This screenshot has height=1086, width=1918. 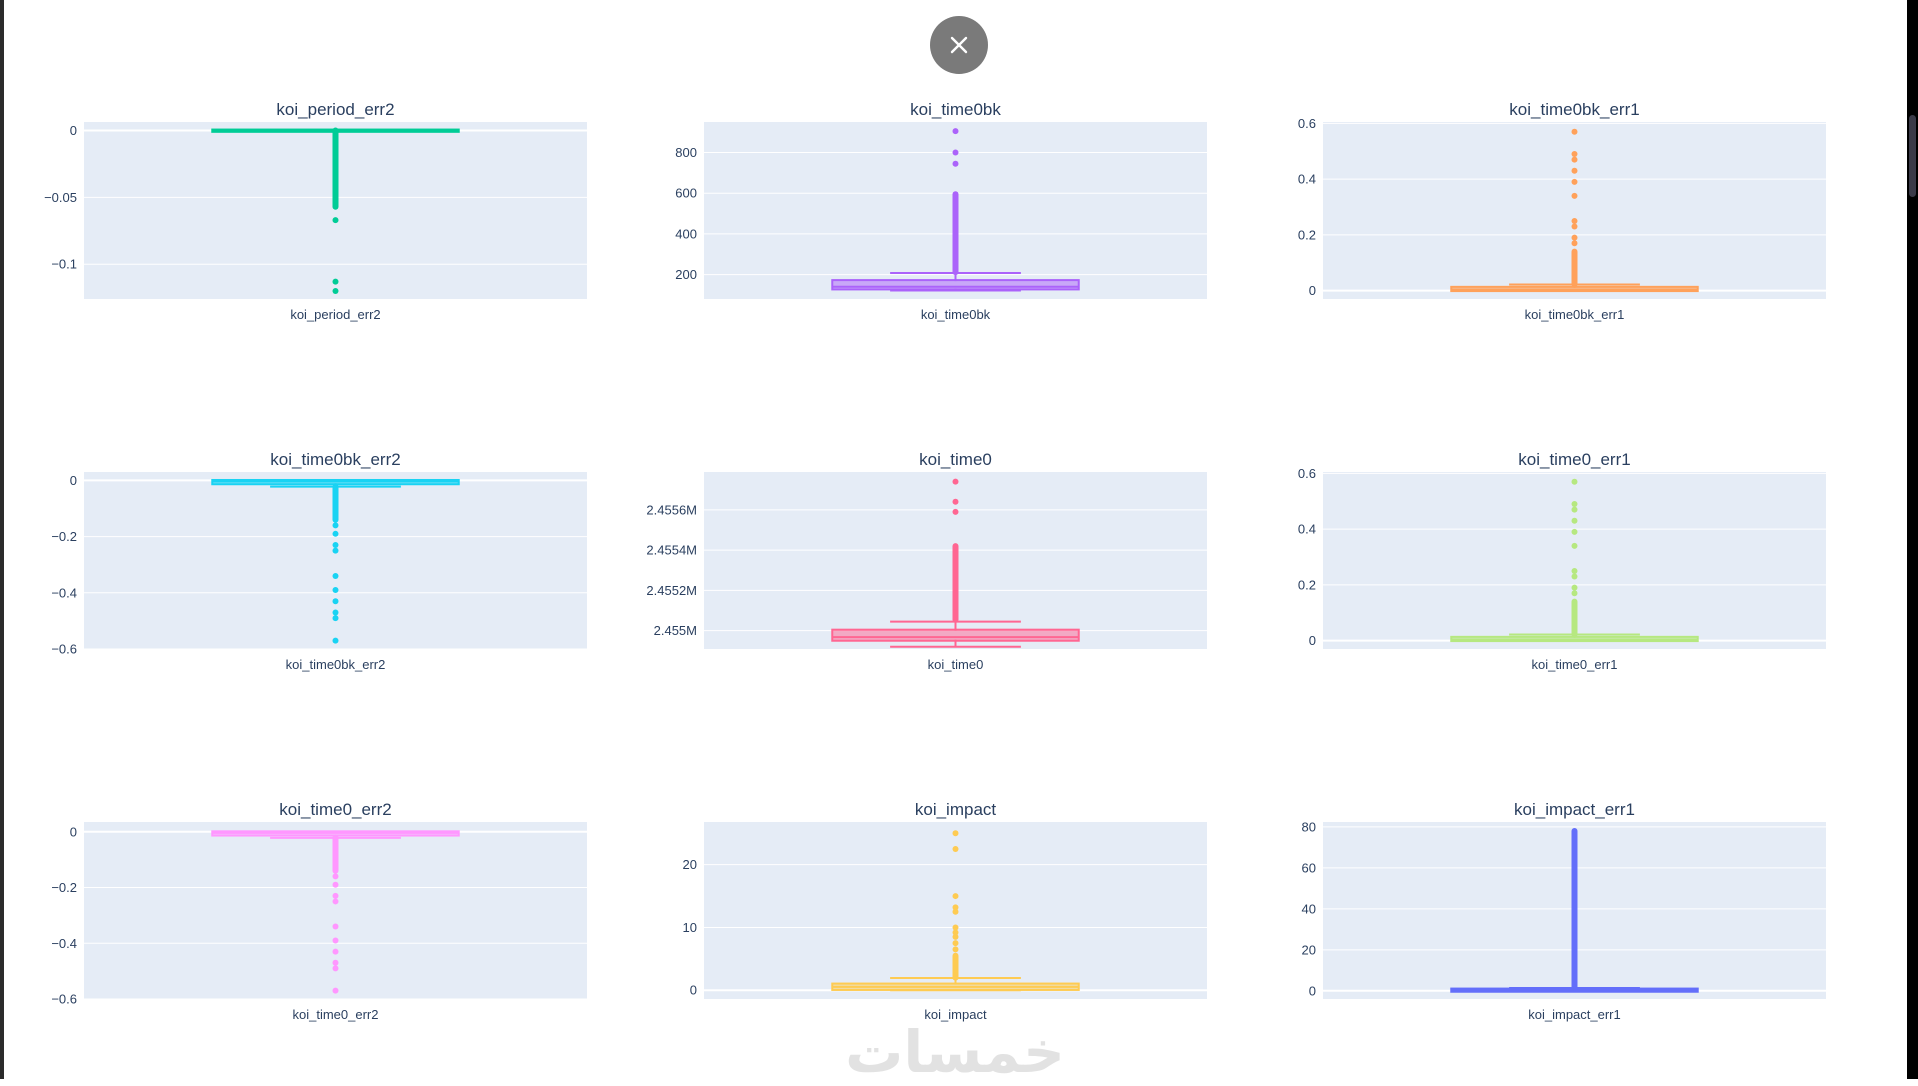 I want to click on y-tick-label: 80, so click(x=1309, y=826).